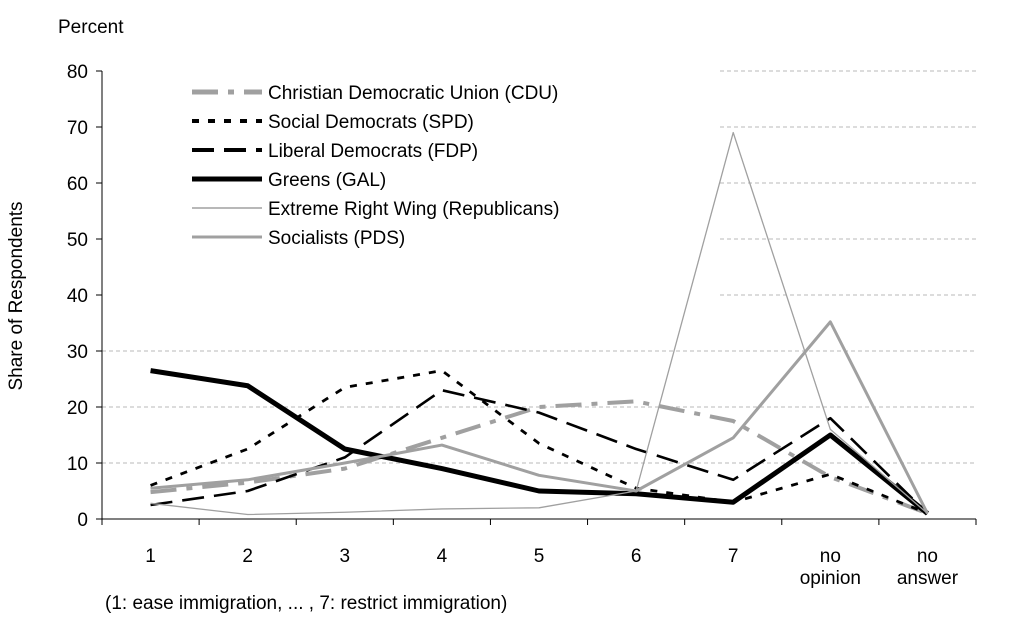 The width and height of the screenshot is (1016, 624). I want to click on y-tick-label: 40, so click(77, 296).